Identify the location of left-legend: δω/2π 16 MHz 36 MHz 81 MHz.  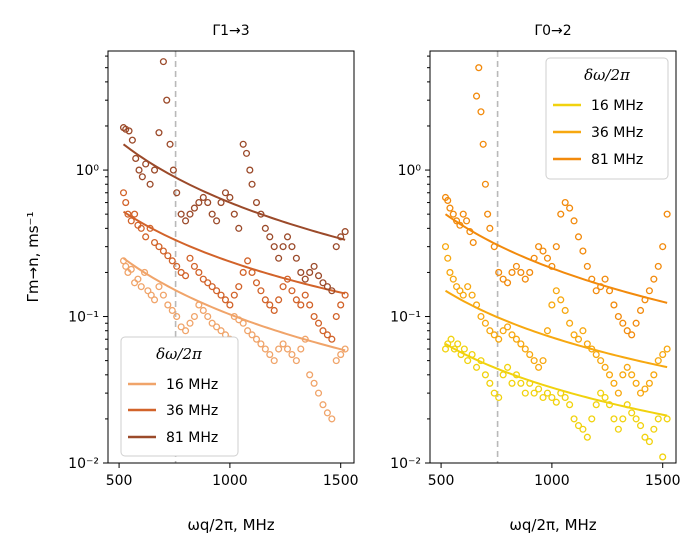
(179, 396).